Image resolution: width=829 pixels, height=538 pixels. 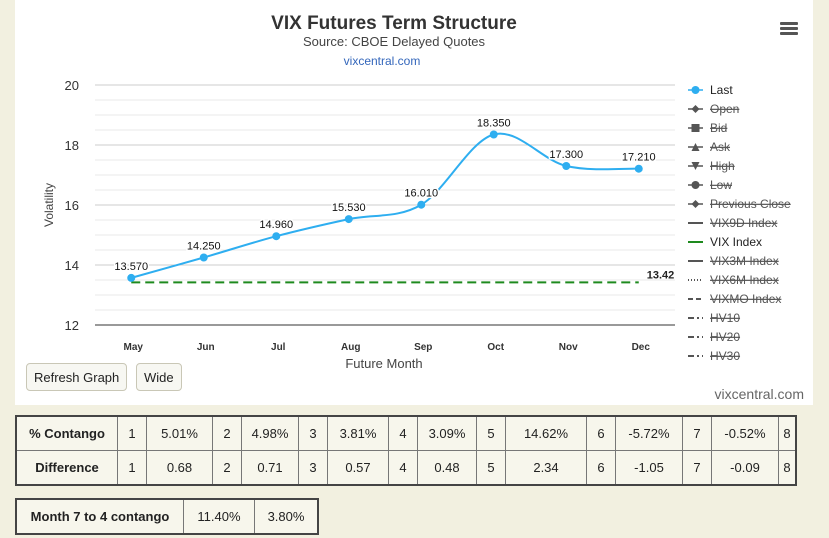 What do you see at coordinates (720, 147) in the screenshot?
I see `legend-label: Ask` at bounding box center [720, 147].